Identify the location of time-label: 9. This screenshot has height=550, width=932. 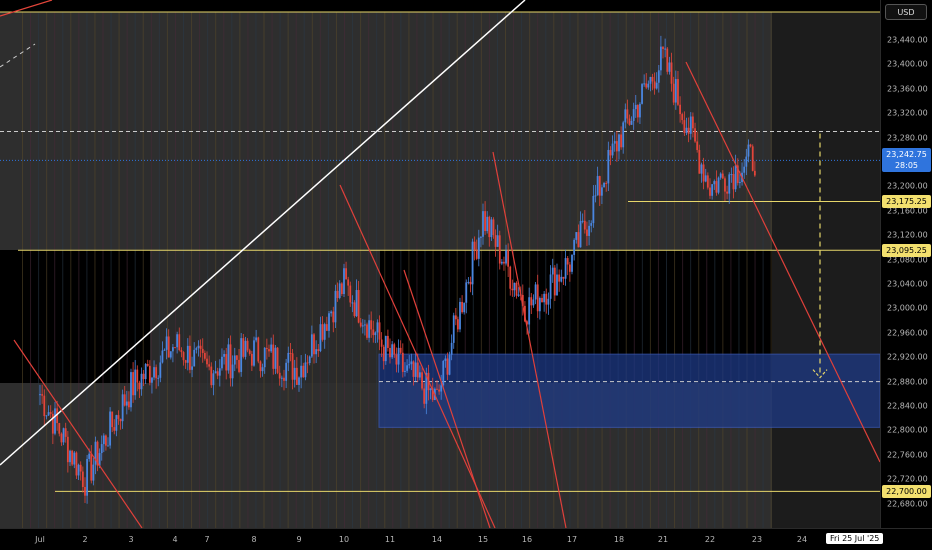
(299, 539).